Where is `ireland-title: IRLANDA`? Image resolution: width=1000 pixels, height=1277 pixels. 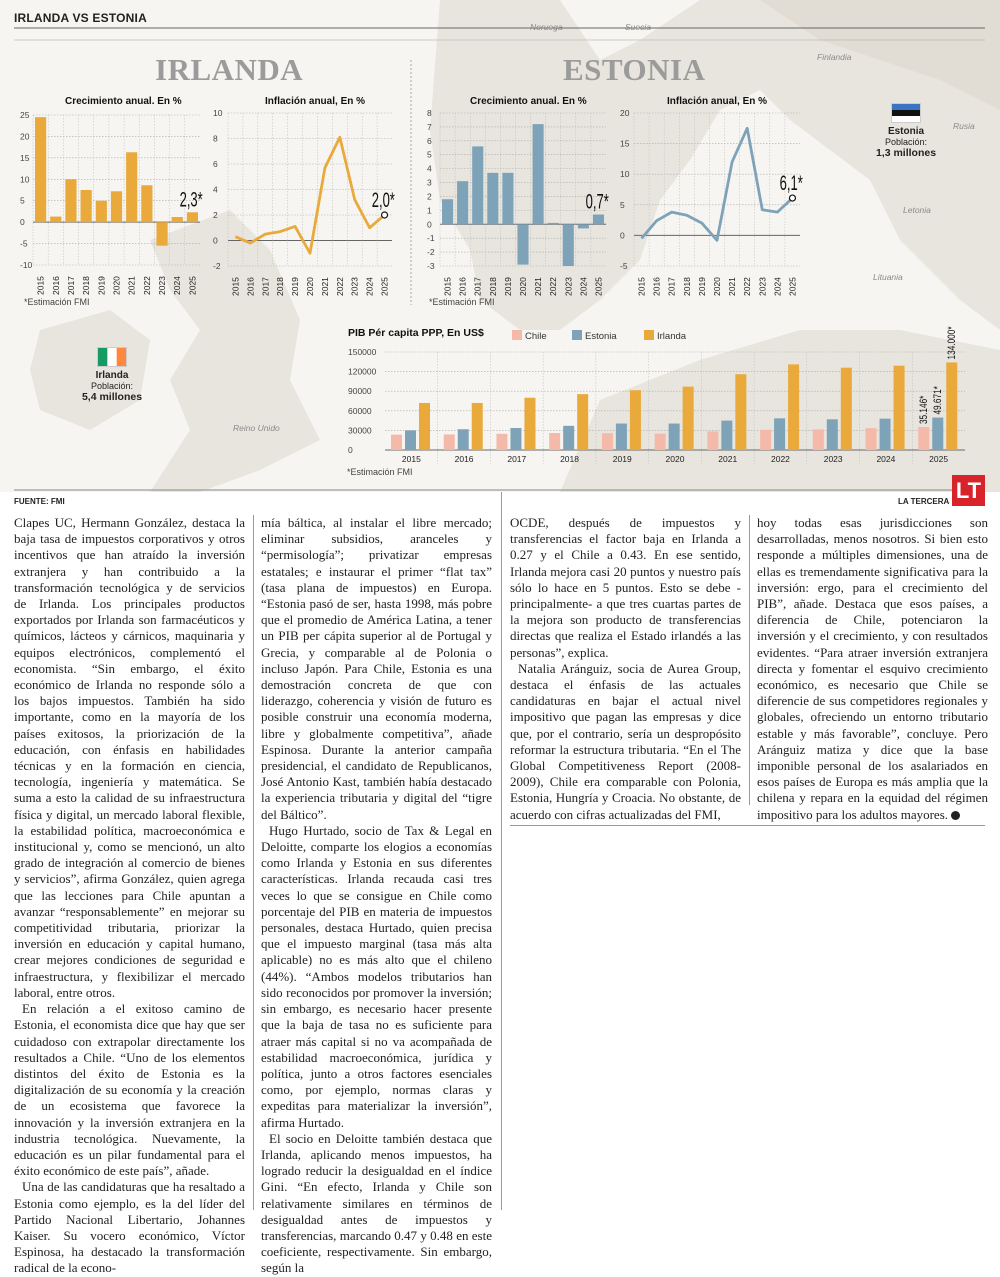 ireland-title: IRLANDA is located at coordinates (229, 69).